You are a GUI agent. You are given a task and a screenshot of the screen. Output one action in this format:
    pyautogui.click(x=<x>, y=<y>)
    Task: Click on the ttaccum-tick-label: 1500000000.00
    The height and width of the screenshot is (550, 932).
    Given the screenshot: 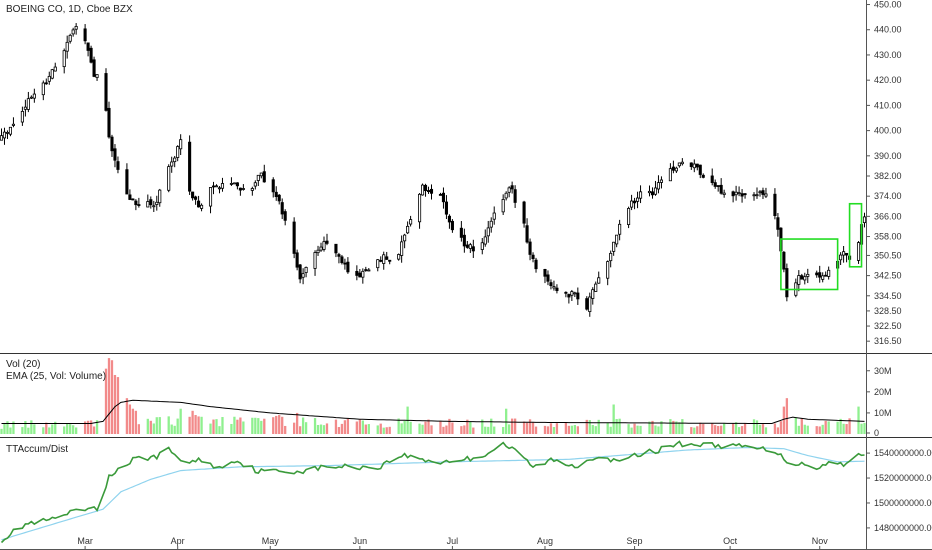 What is the action you would take?
    pyautogui.click(x=903, y=503)
    